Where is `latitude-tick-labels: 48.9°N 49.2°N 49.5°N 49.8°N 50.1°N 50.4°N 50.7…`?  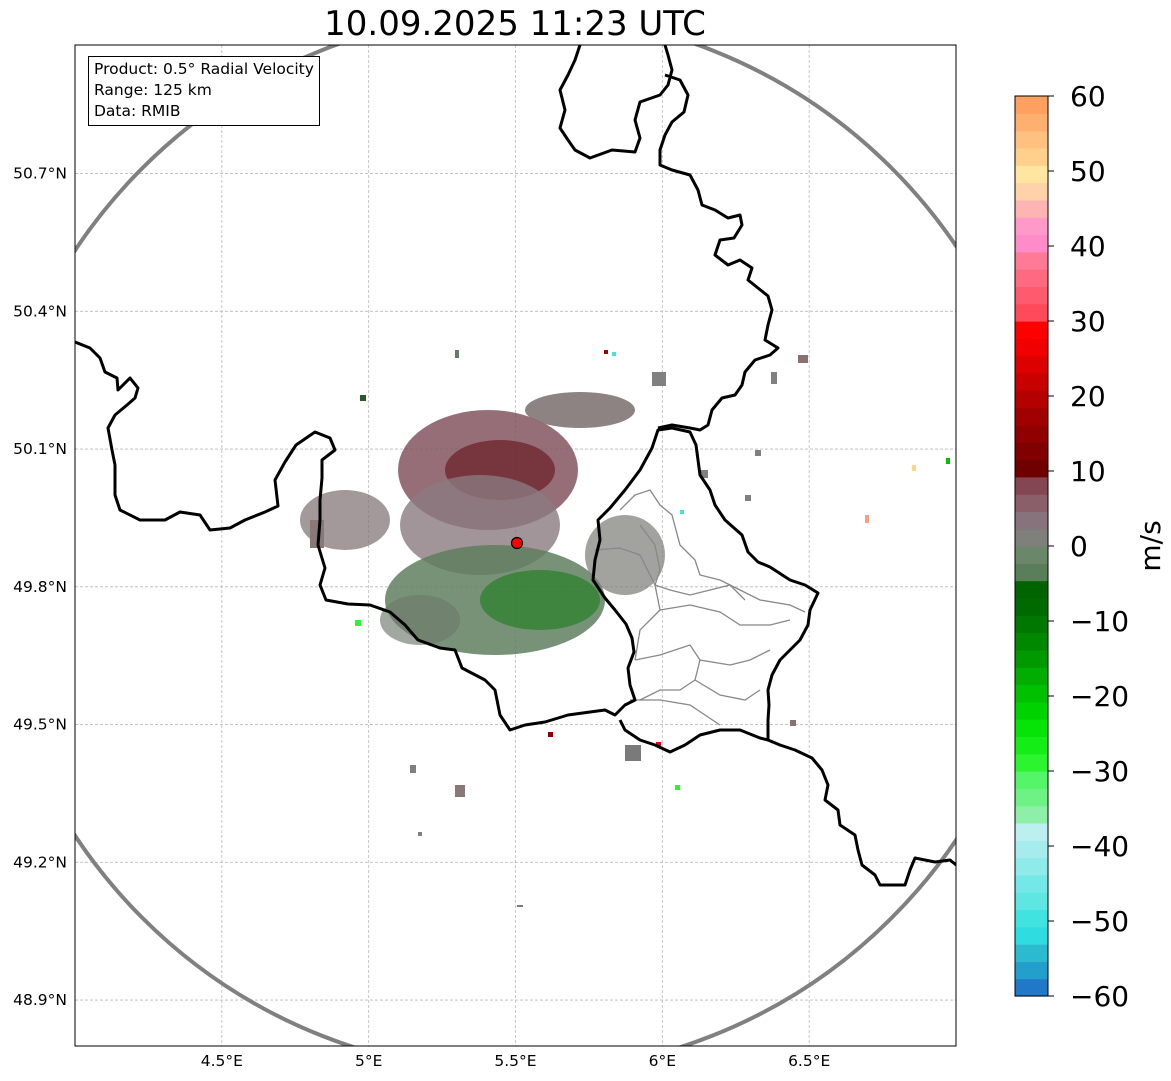
latitude-tick-labels: 48.9°N 49.2°N 49.5°N 49.8°N 50.1°N 50.4°N 50.7… is located at coordinates (40, 587).